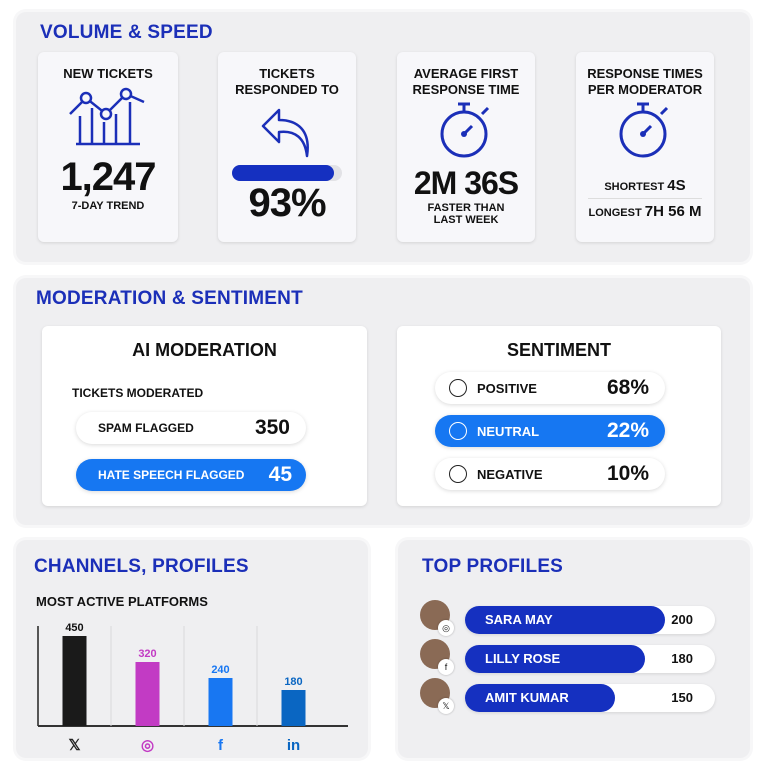 The image size is (768, 780). Describe the element at coordinates (682, 697) in the screenshot. I see `profile-value: 150` at that location.